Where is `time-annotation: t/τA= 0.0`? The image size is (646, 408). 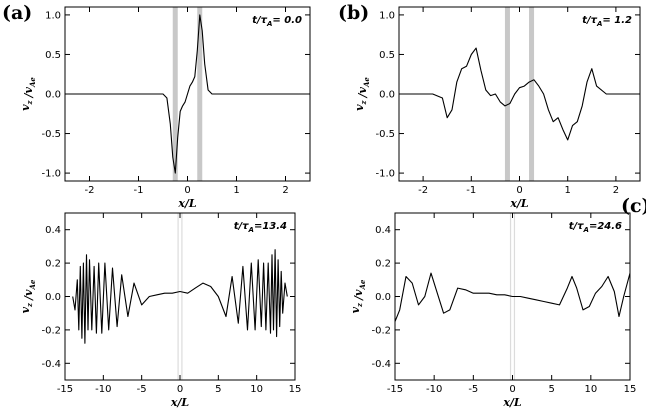 time-annotation: t/τA= 0.0 is located at coordinates (277, 21).